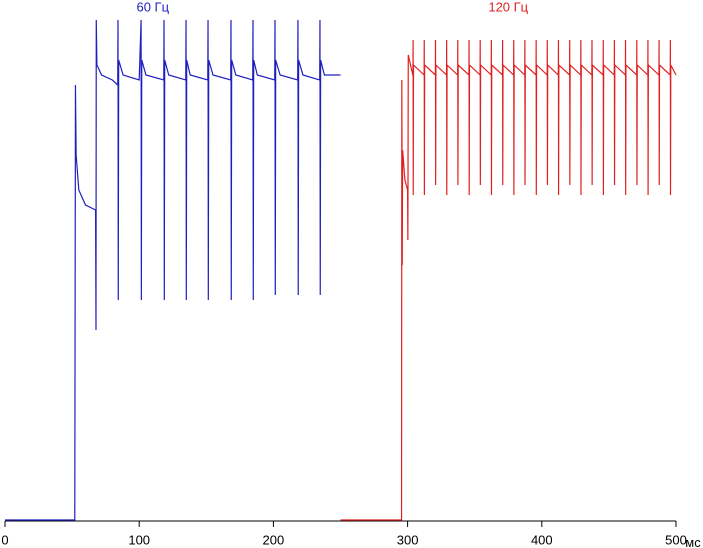  Describe the element at coordinates (693, 541) in the screenshot. I see `x-axis-label: мс` at that location.